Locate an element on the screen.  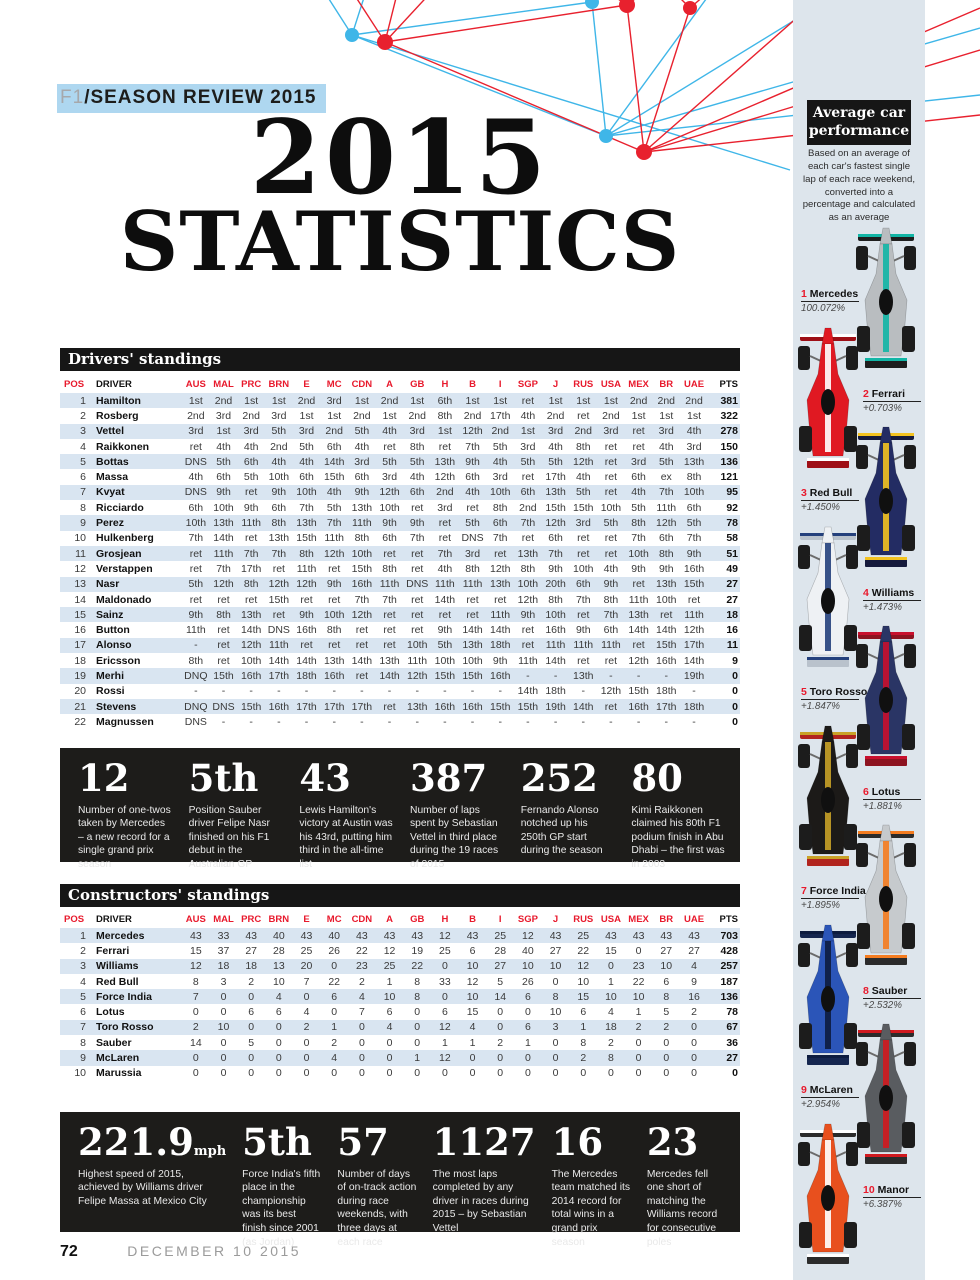
cell-pos: 11 is located at coordinates (80, 553).